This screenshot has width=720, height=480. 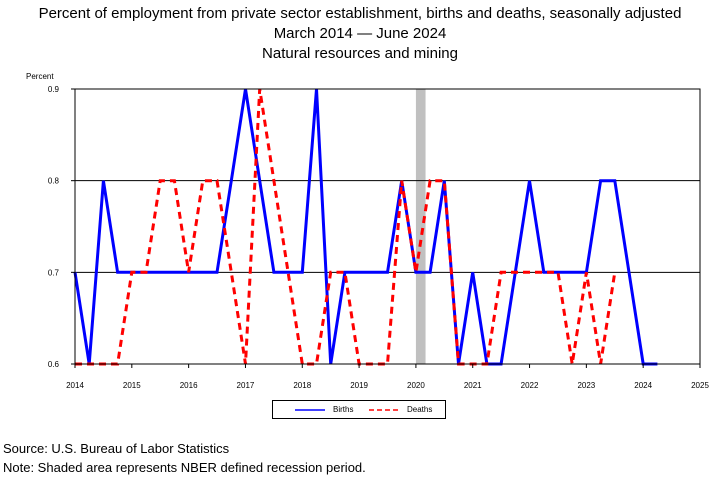 What do you see at coordinates (400, 409) in the screenshot?
I see `legend-item-deaths: Deaths` at bounding box center [400, 409].